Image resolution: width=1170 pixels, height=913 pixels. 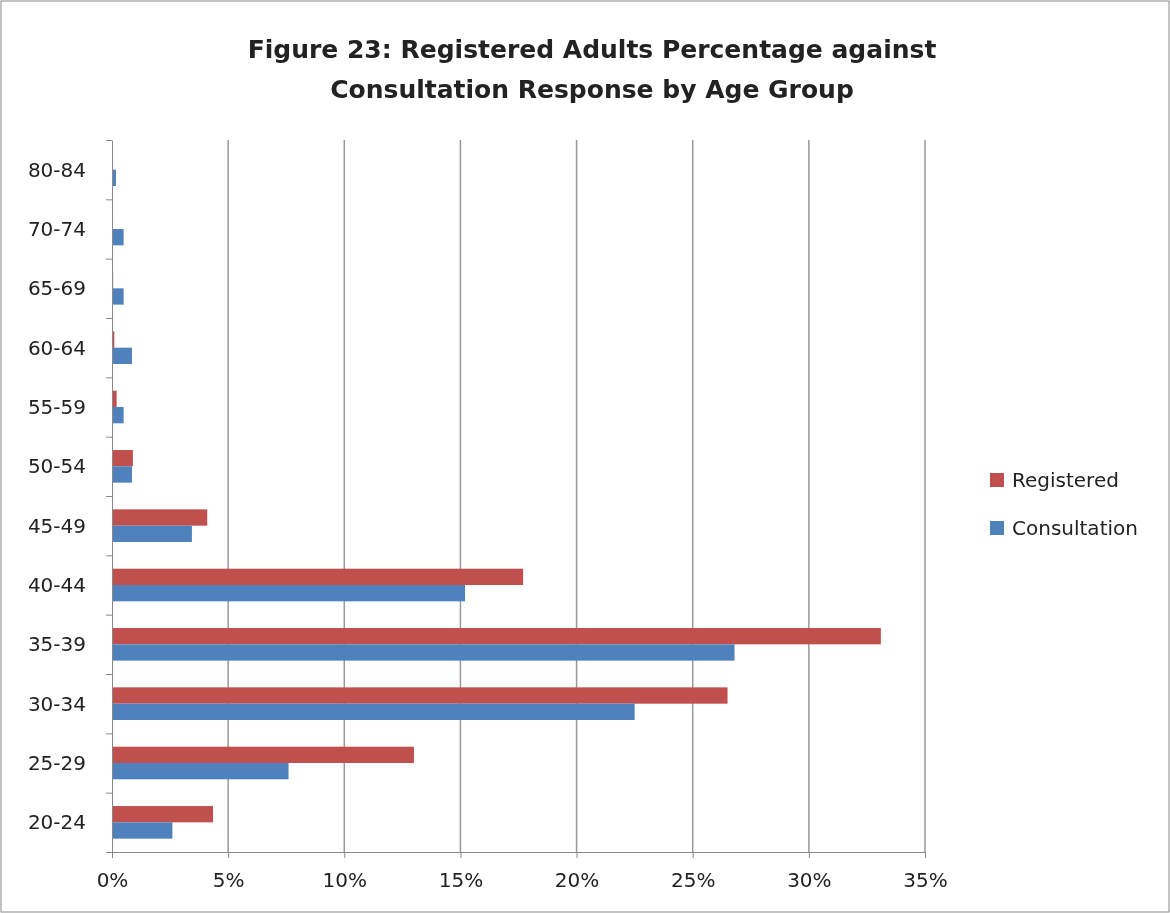 What do you see at coordinates (1075, 528) in the screenshot?
I see `legend-label: Consultation` at bounding box center [1075, 528].